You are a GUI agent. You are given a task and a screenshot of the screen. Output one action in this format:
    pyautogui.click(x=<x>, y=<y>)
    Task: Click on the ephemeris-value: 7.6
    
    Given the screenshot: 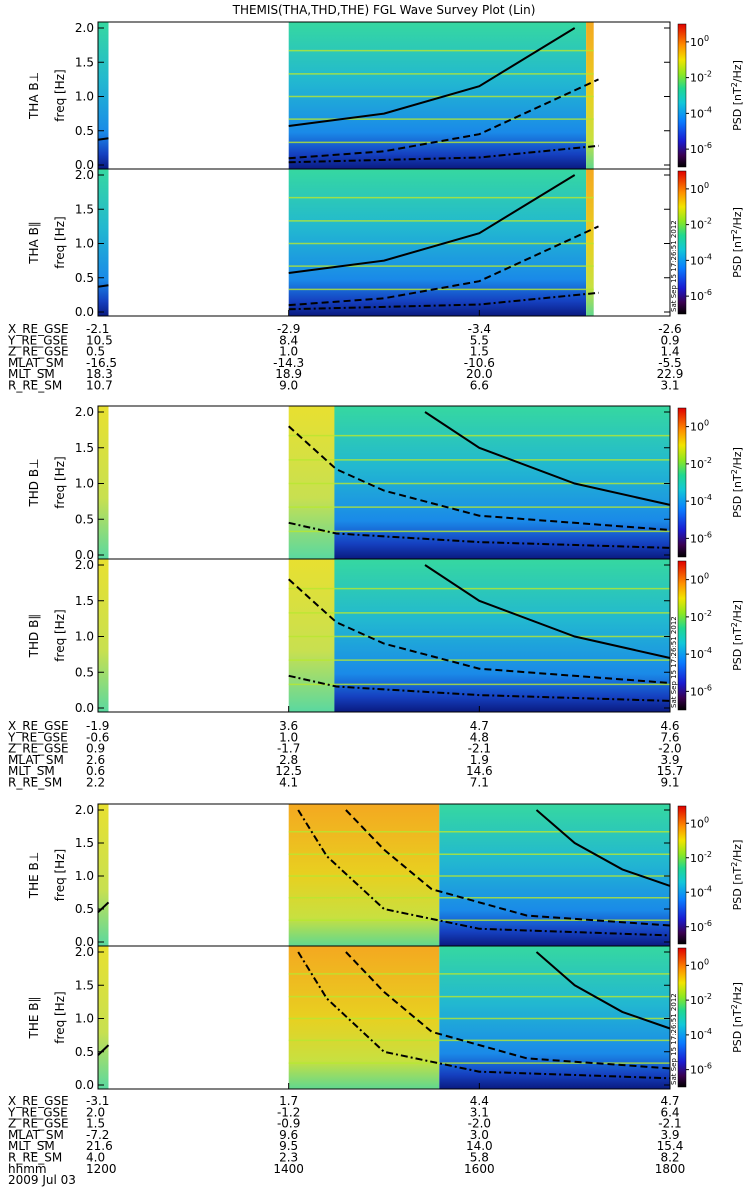 What is the action you would take?
    pyautogui.click(x=669, y=737)
    